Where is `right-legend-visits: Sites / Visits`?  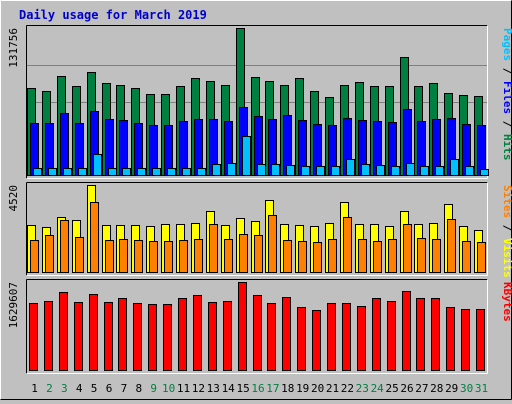 right-legend-visits: Sites / Visits is located at coordinates (506, 231).